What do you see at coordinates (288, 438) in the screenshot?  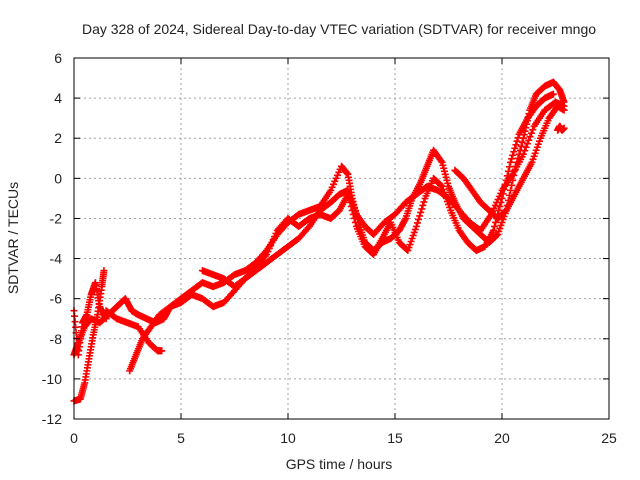 I see `x-tick-label: 10` at bounding box center [288, 438].